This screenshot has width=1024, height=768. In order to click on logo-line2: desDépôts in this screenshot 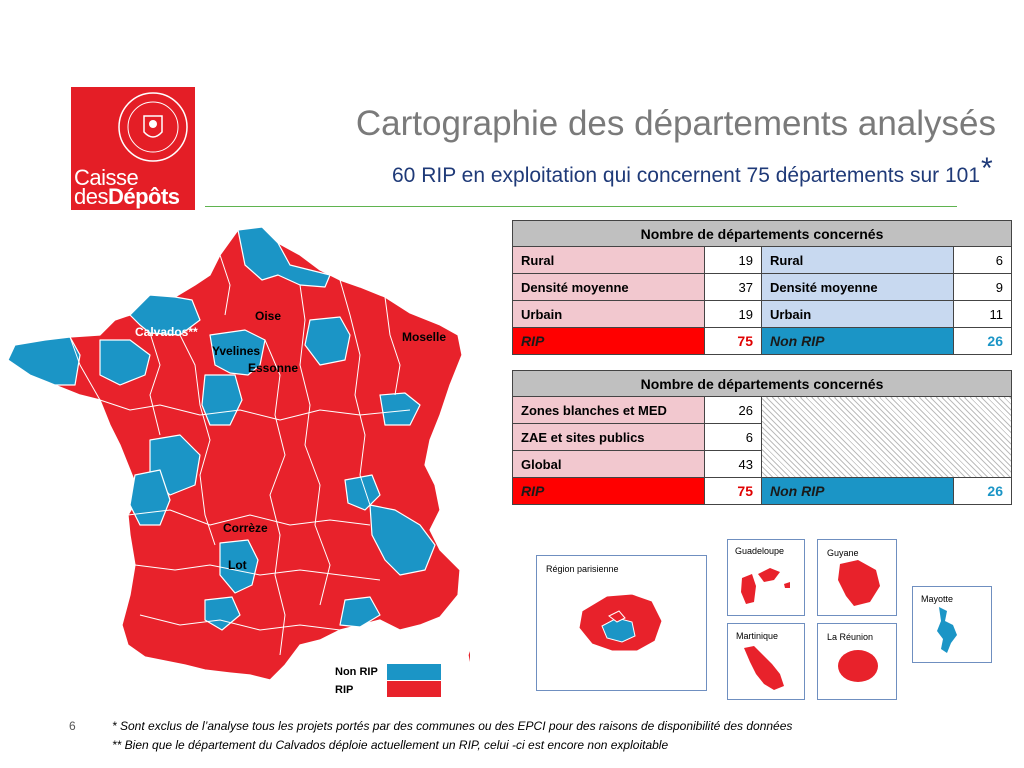, I will do `click(127, 196)`.